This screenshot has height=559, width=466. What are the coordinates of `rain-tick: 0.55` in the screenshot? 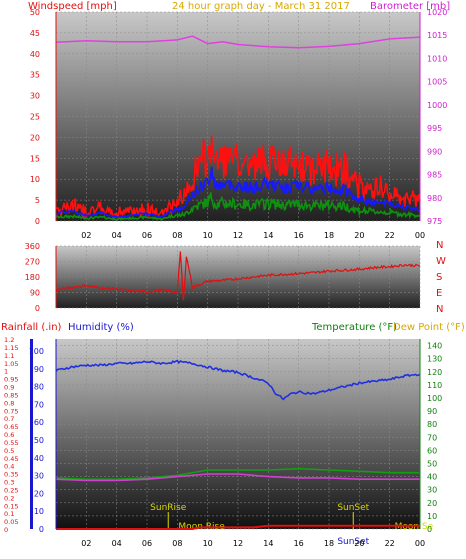 It's located at (11, 443).